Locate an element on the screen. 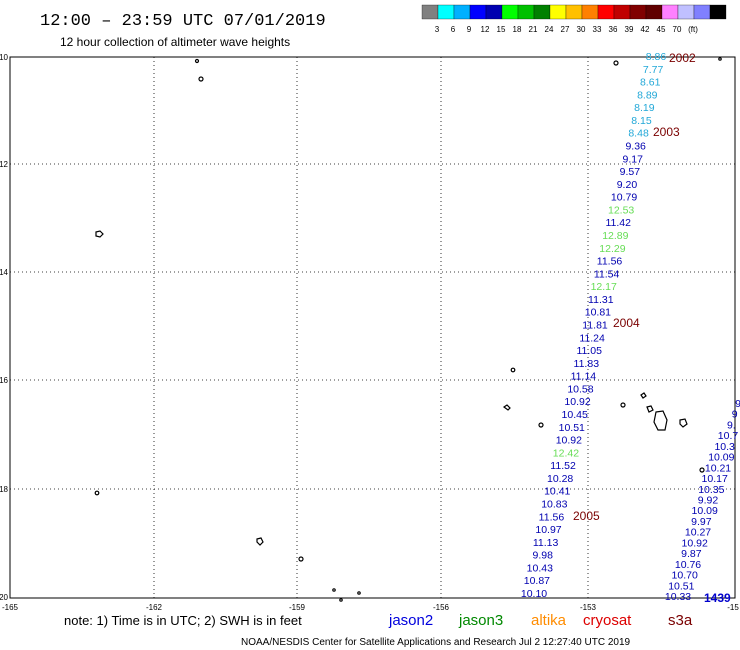 The width and height of the screenshot is (740, 650). wave-height-label: 10.70 is located at coordinates (685, 576).